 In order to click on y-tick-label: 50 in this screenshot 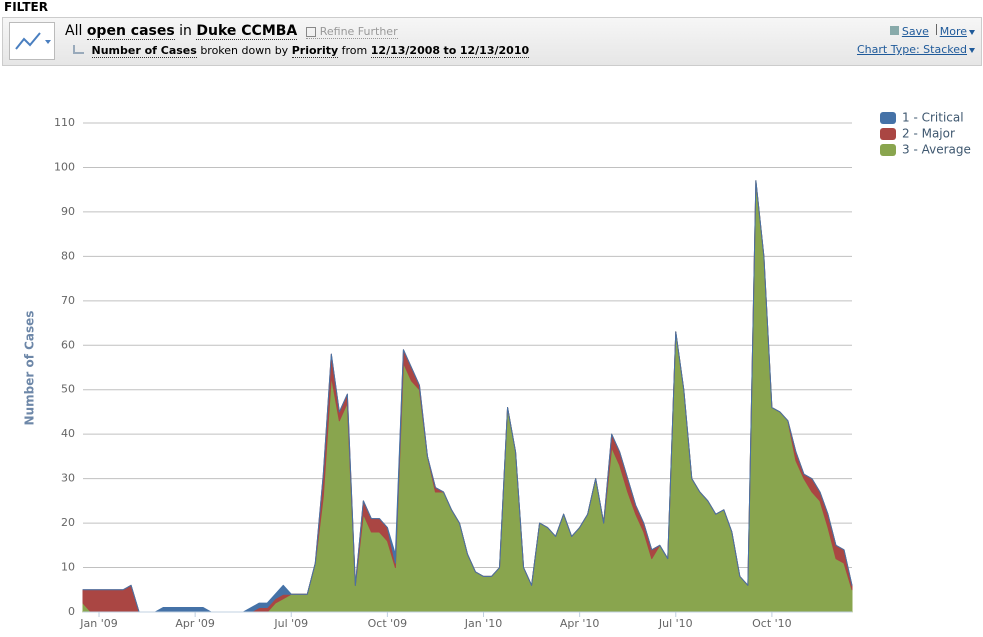, I will do `click(68, 389)`.